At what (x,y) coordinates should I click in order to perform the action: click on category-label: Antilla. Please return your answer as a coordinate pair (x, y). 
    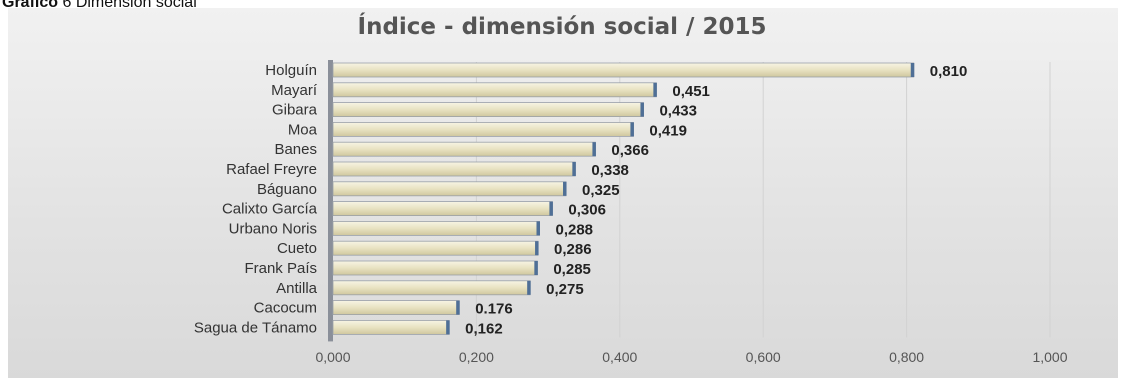
    Looking at the image, I should click on (297, 288).